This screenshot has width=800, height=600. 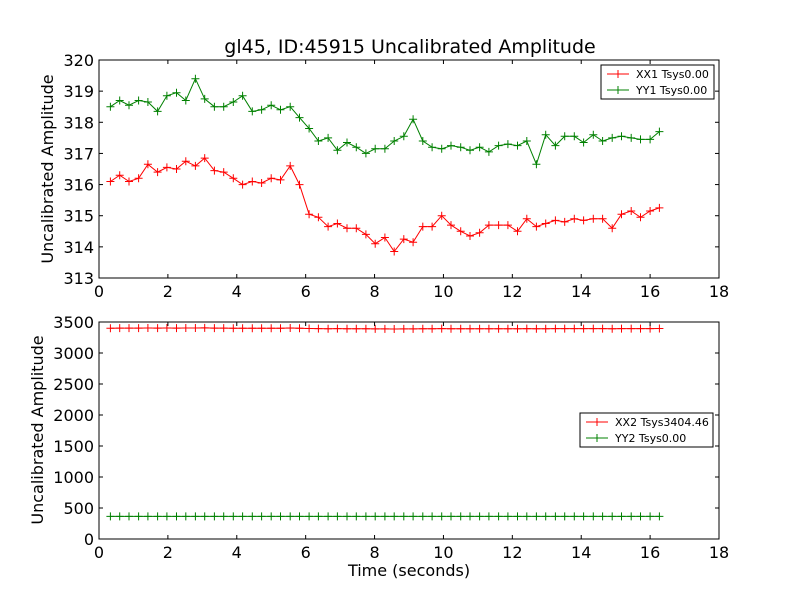 I want to click on legend: XX1 Tsys0.00 YY1 Tsys0.00, so click(x=657, y=82).